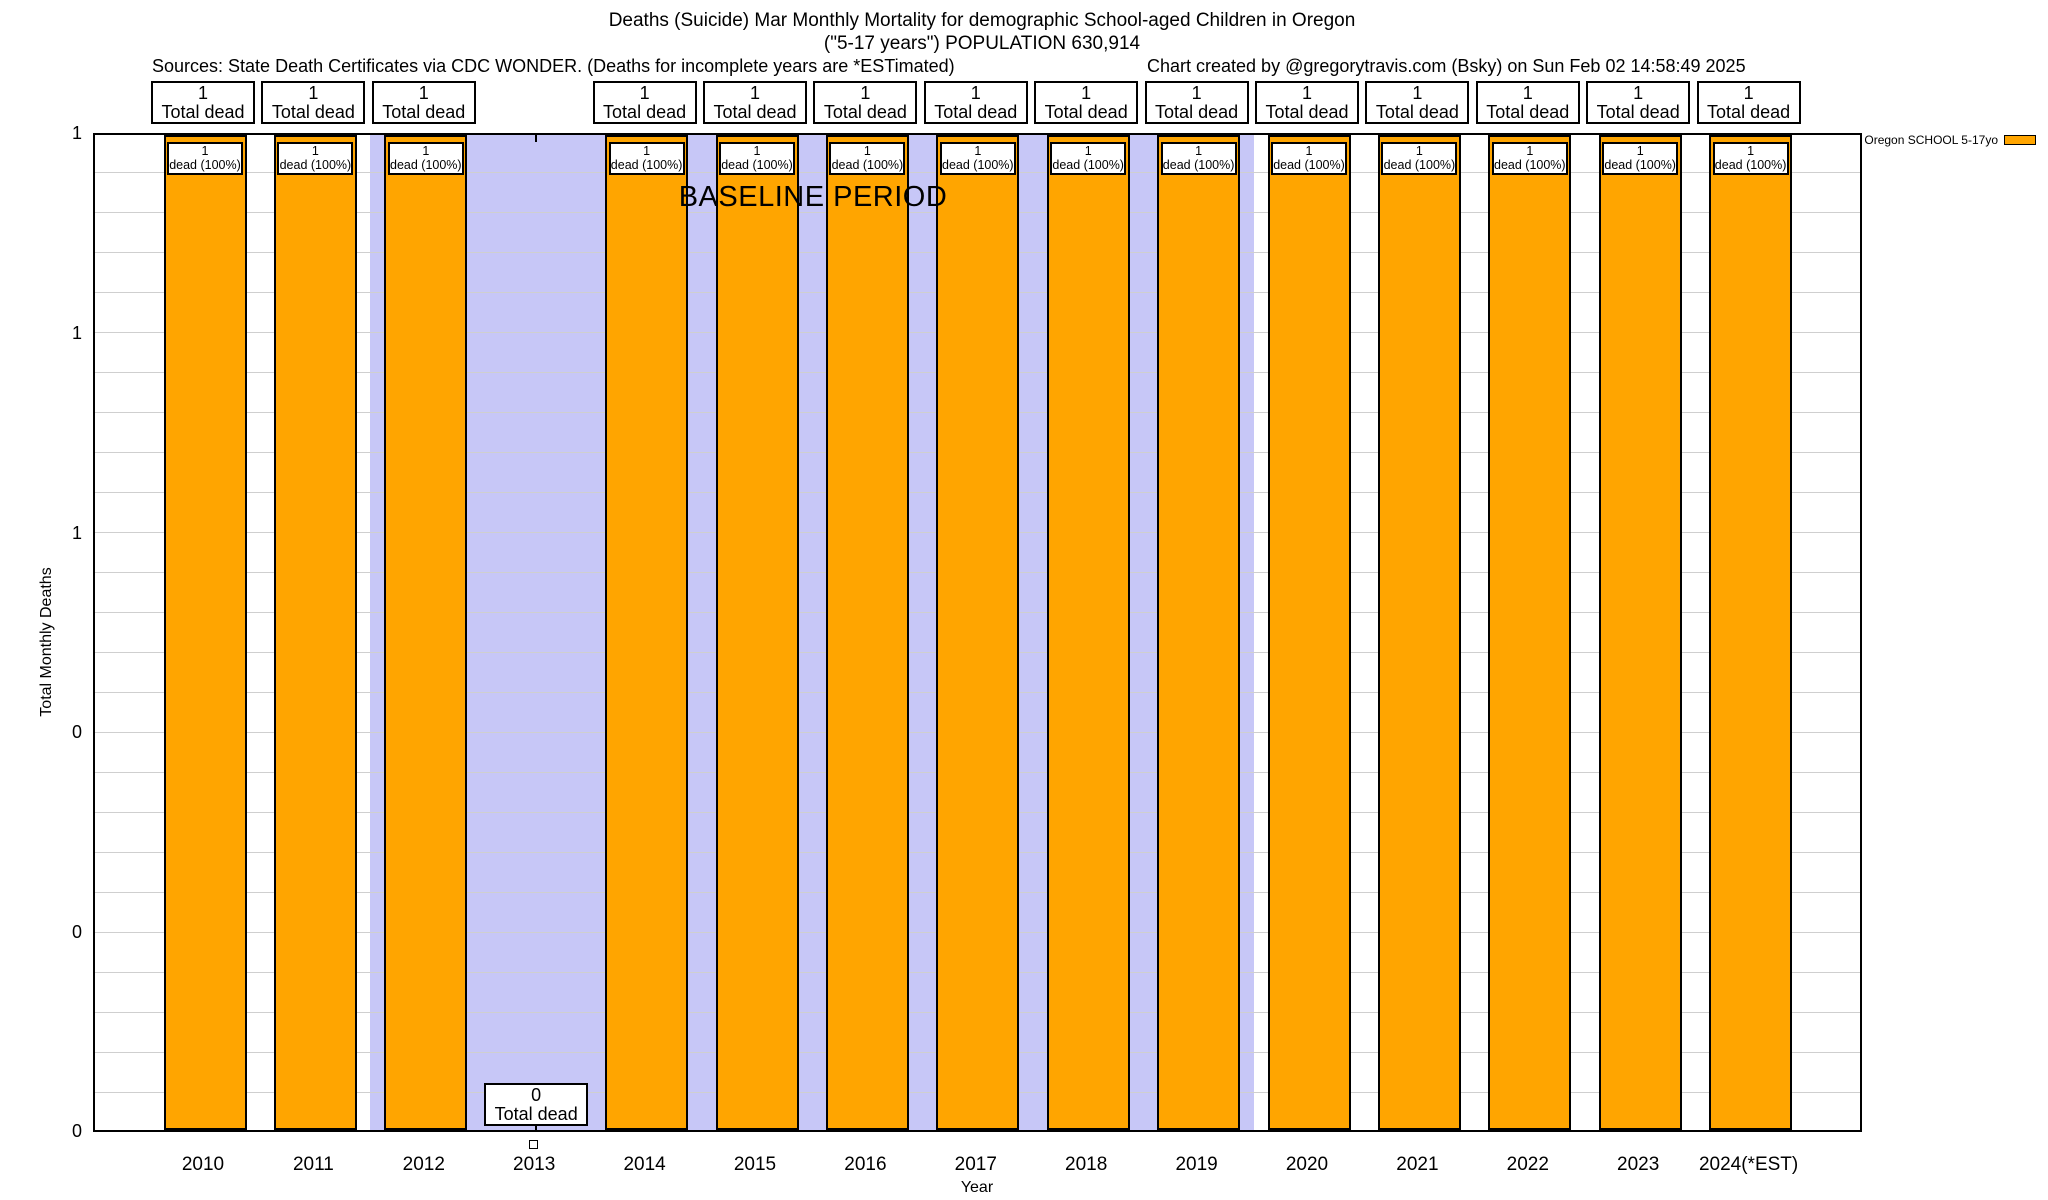  What do you see at coordinates (647, 151) in the screenshot?
I see `bar-value-label-2014-count: 1` at bounding box center [647, 151].